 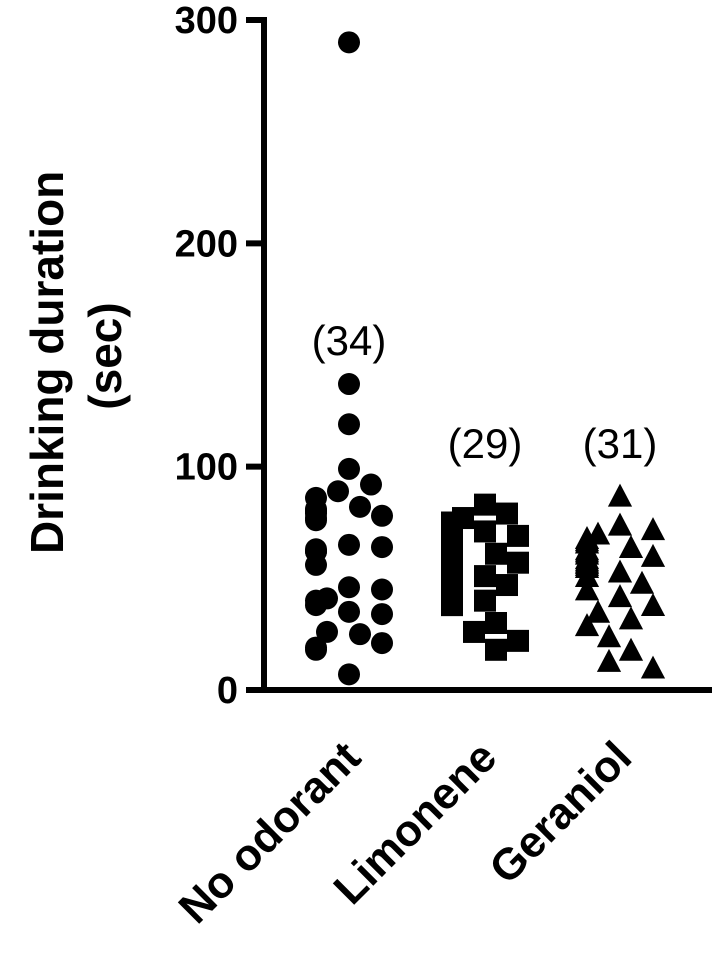 What do you see at coordinates (560, 812) in the screenshot?
I see `category-label-3: Geraniol` at bounding box center [560, 812].